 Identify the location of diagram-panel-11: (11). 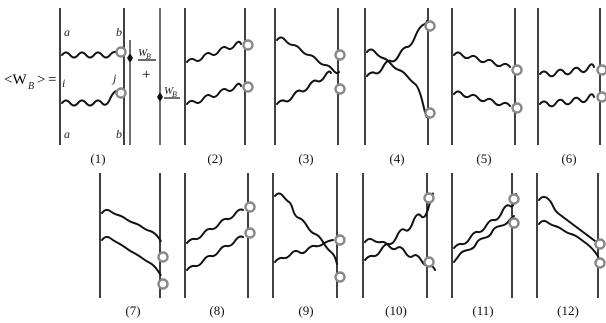
(485, 245).